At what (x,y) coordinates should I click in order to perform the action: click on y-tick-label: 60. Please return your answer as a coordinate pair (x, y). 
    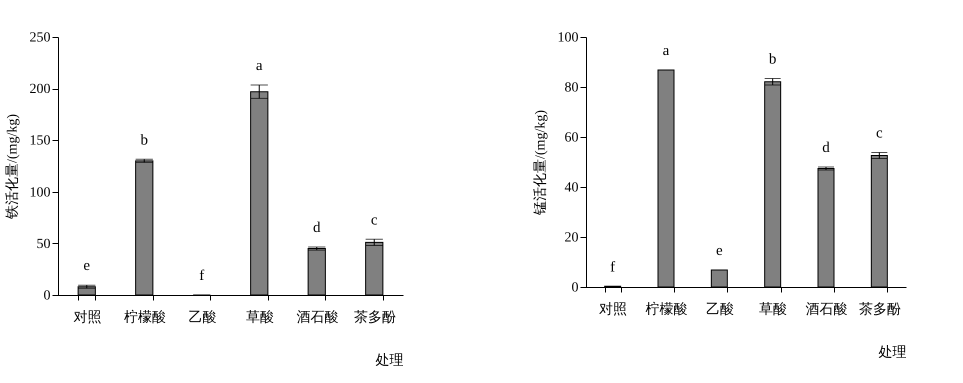
    Looking at the image, I should click on (571, 138).